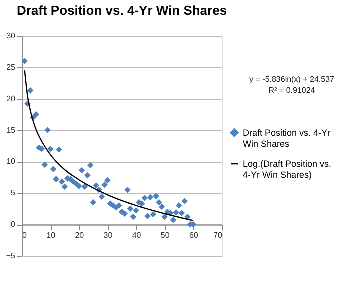  I want to click on y-tick-label: 20, so click(11, 99).